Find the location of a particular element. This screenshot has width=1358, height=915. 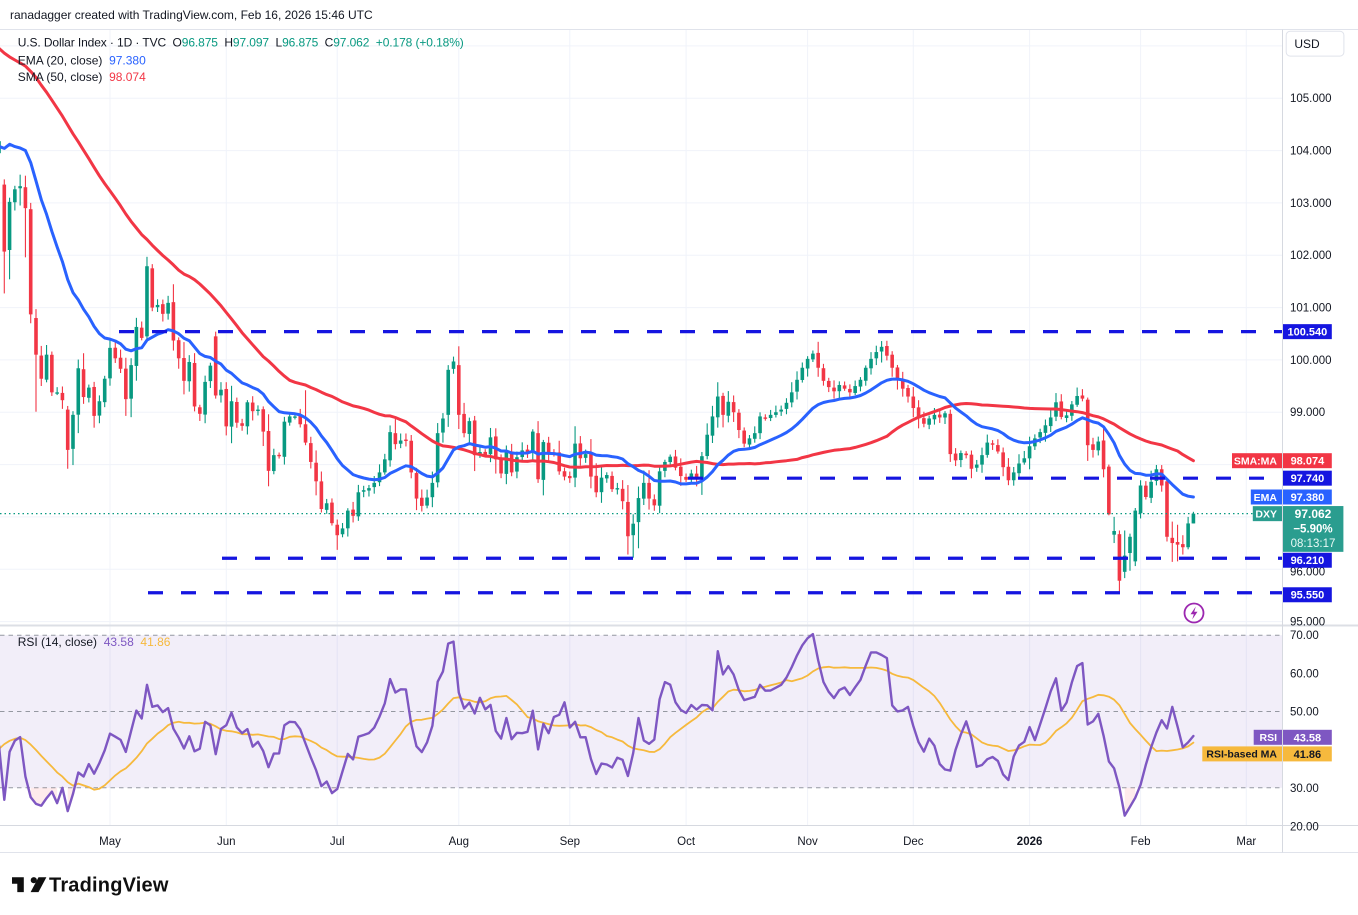

svg-text: 70.00 is located at coordinates (1304, 636).